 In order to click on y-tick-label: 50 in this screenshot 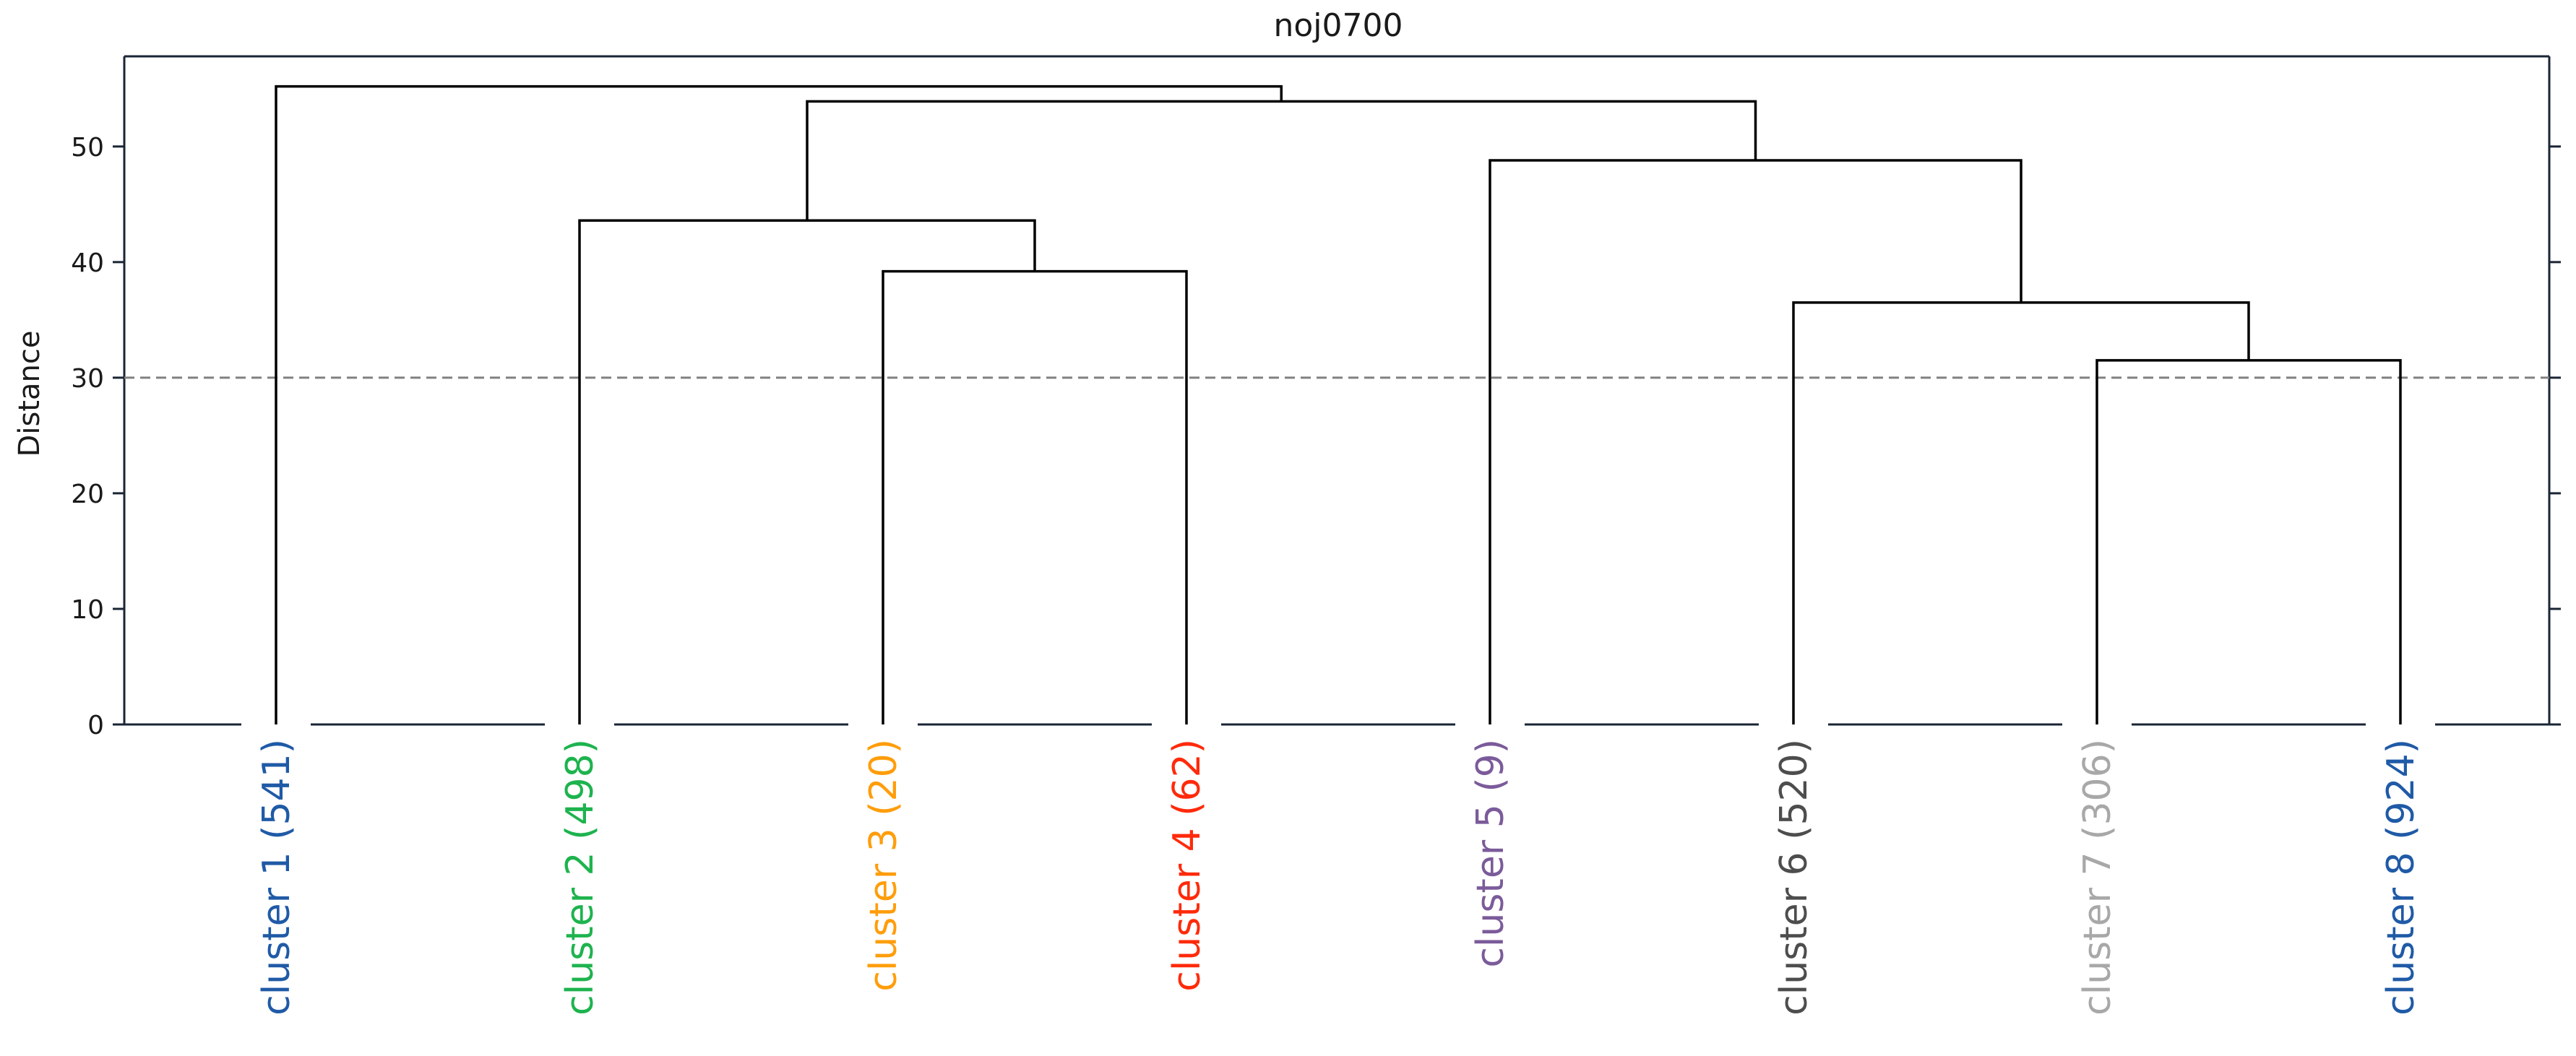, I will do `click(87, 148)`.